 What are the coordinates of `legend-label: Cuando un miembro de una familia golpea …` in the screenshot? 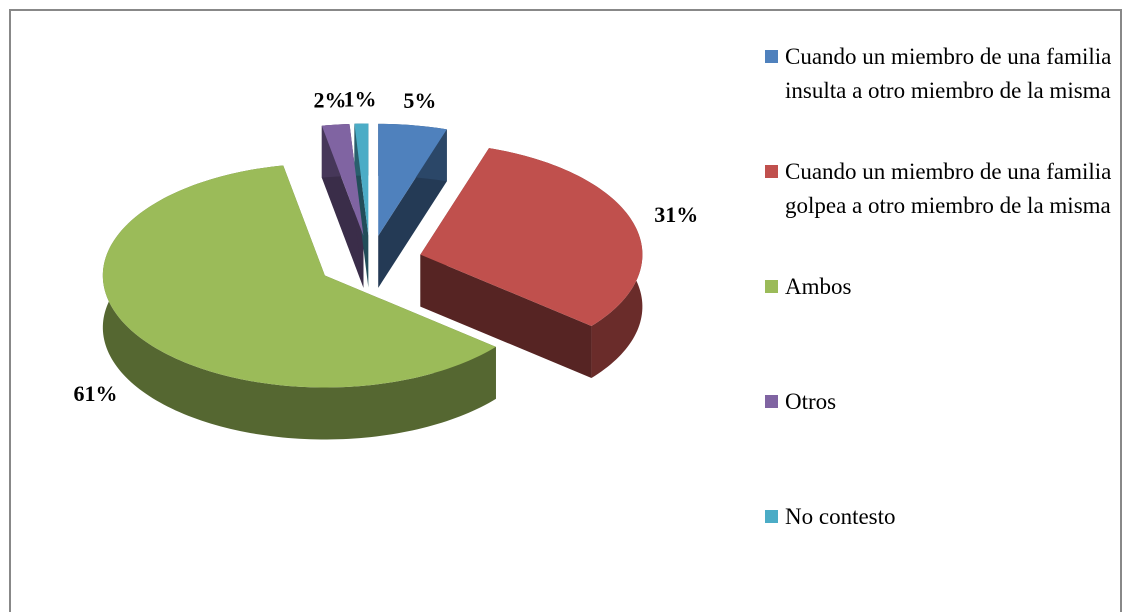 It's located at (948, 188).